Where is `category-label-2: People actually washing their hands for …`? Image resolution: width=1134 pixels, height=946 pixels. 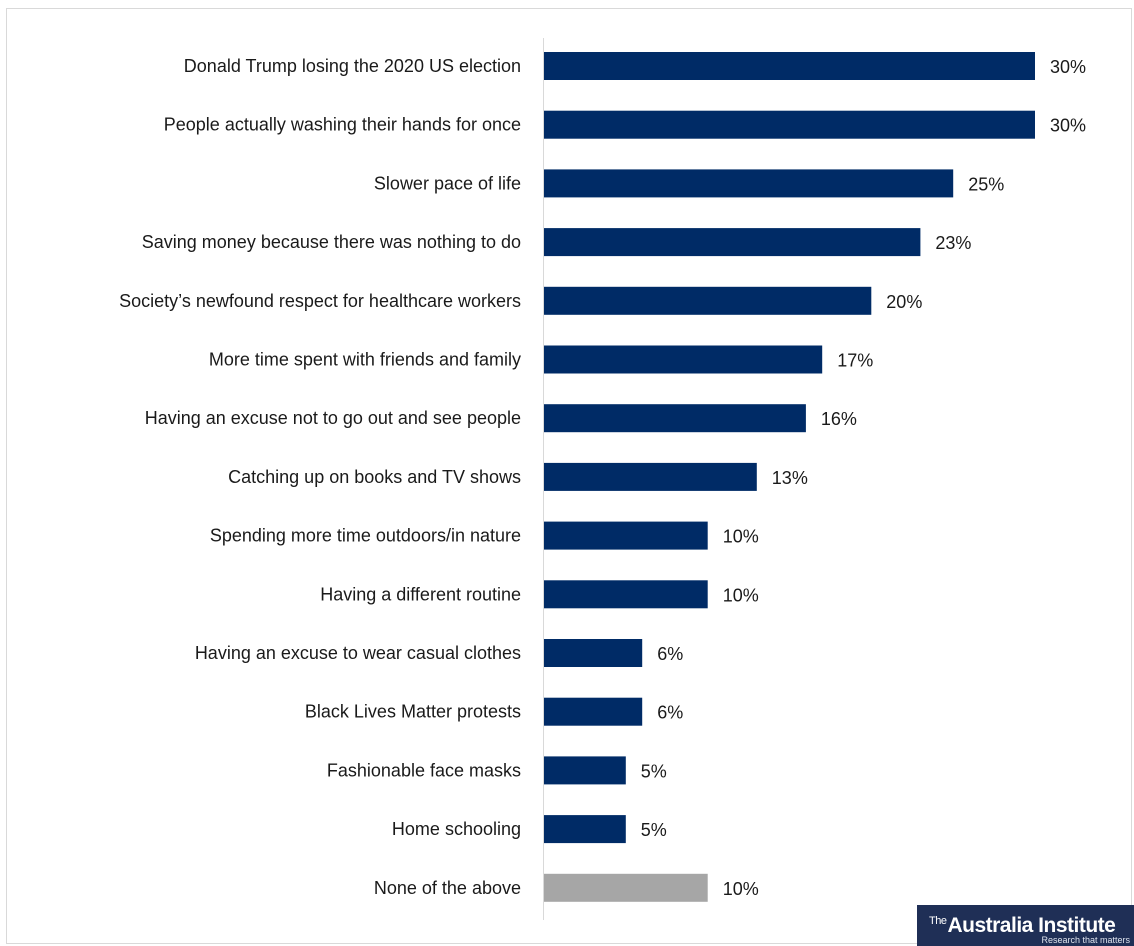 category-label-2: People actually washing their hands for … is located at coordinates (342, 125).